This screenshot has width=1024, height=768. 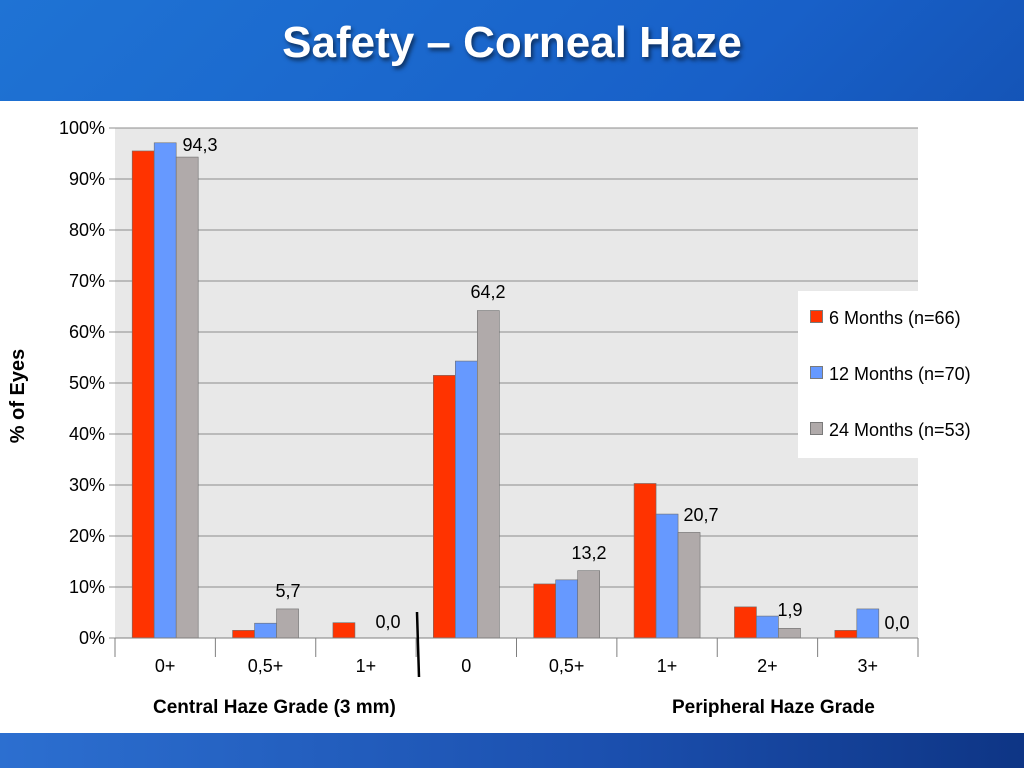 I want to click on y-tick-label: 60%, so click(x=87, y=332).